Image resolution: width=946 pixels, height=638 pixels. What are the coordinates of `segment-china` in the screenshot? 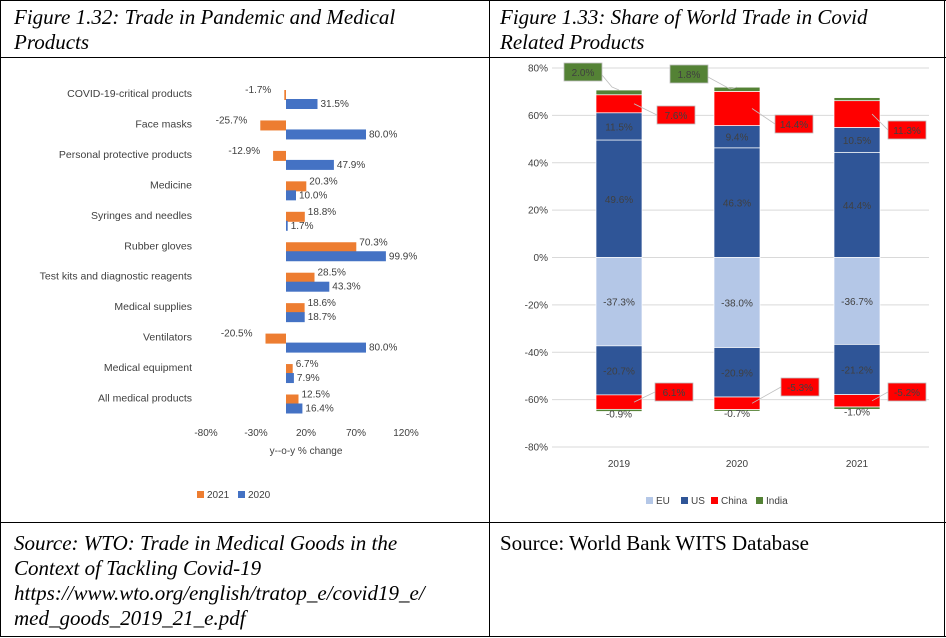 It's located at (619, 104).